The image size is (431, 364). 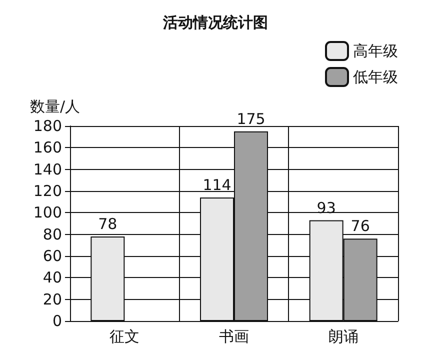 I want to click on x-tick-label: 朗诵, so click(x=343, y=337).